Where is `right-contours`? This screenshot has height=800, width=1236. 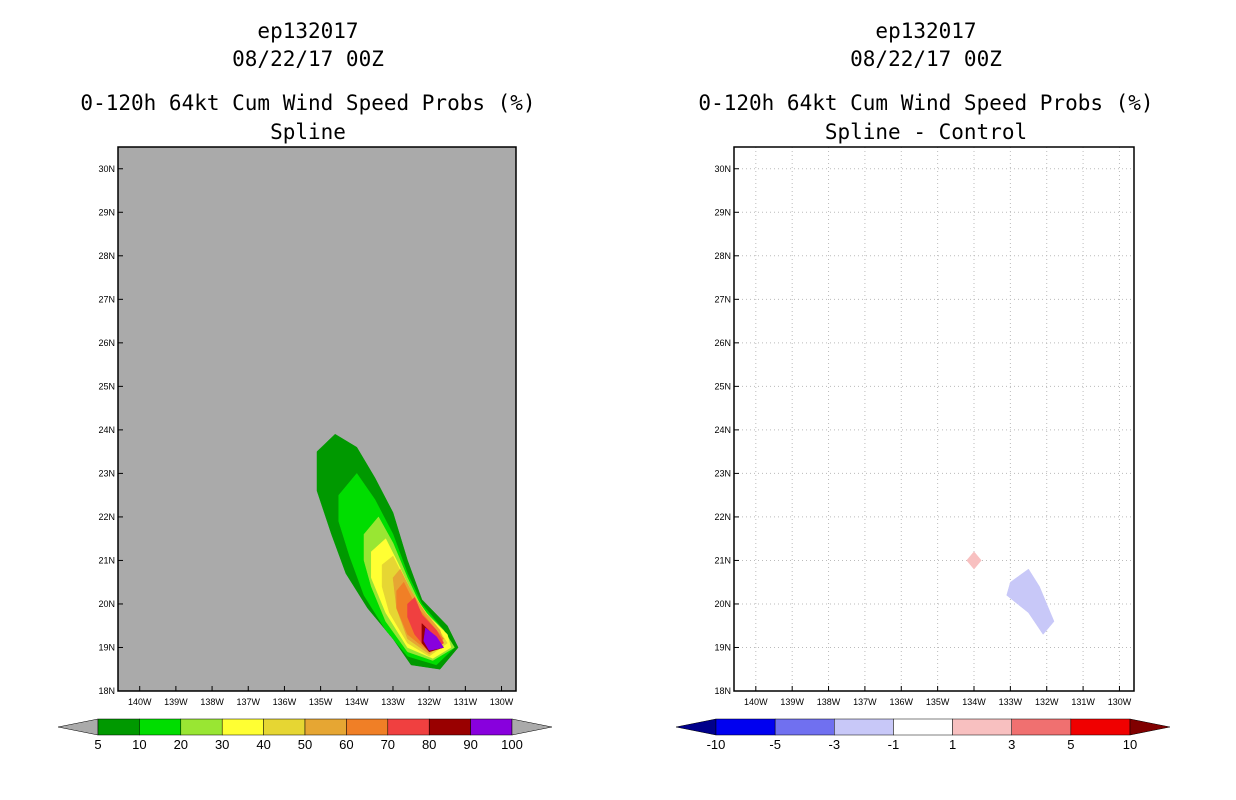
right-contours is located at coordinates (1010, 593).